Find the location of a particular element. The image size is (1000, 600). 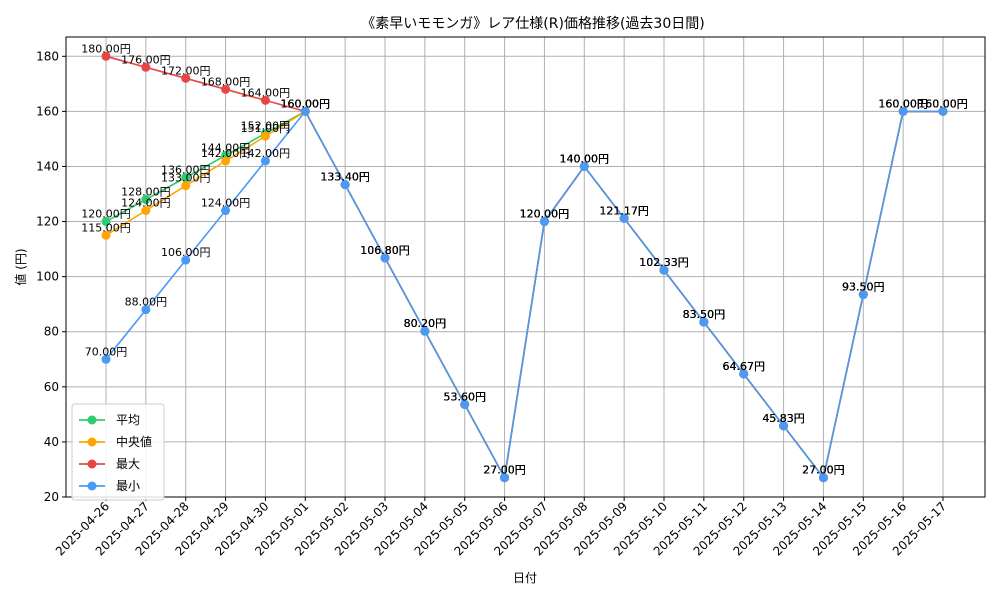

data-label: 83.50円 is located at coordinates (704, 314).